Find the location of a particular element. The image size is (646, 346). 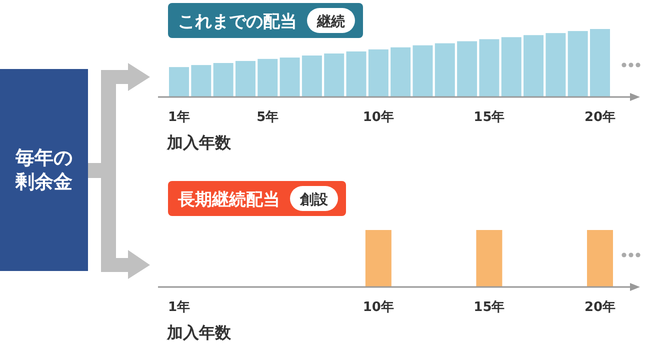

text: 毎年の剰余金 is located at coordinates (43, 170).